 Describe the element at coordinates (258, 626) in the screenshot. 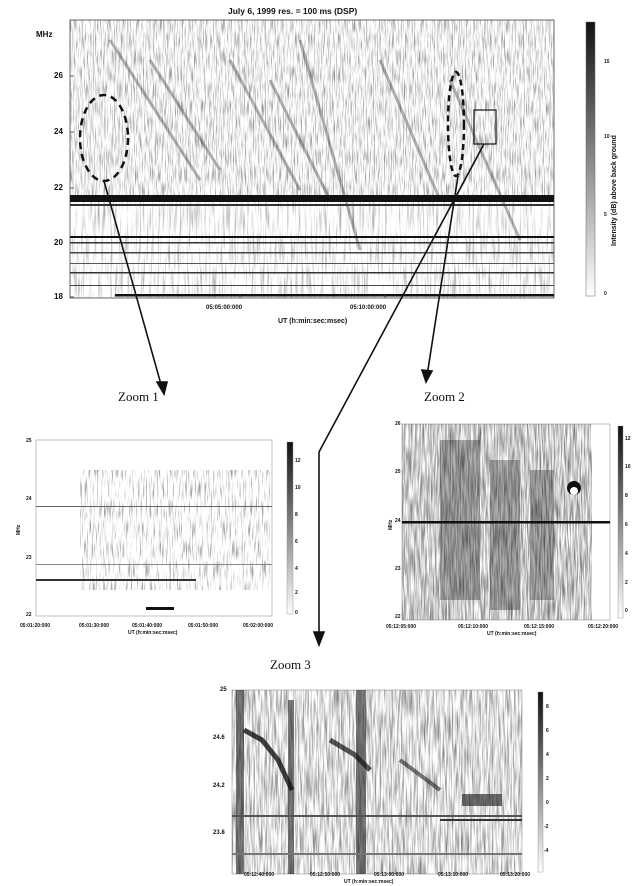

I see `zoom1-xtick-5: 05:02:00:000` at that location.